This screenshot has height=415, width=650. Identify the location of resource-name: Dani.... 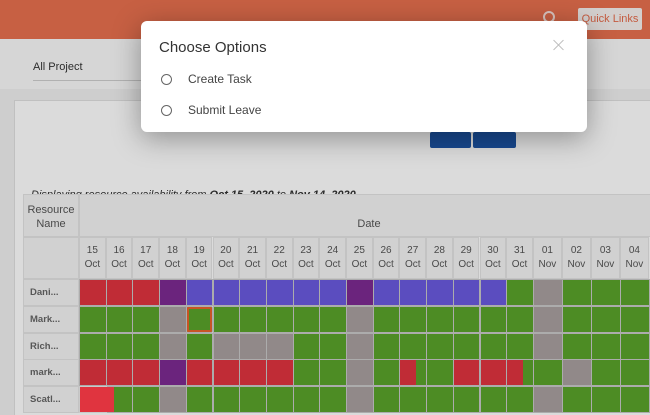
(51, 292).